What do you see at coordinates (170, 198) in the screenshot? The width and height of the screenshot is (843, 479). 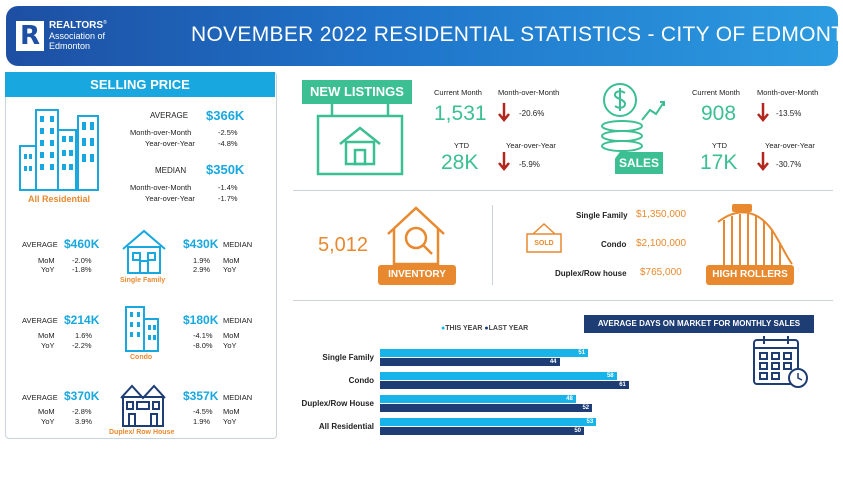 I see `median-yoy-label: Year-over-Year` at bounding box center [170, 198].